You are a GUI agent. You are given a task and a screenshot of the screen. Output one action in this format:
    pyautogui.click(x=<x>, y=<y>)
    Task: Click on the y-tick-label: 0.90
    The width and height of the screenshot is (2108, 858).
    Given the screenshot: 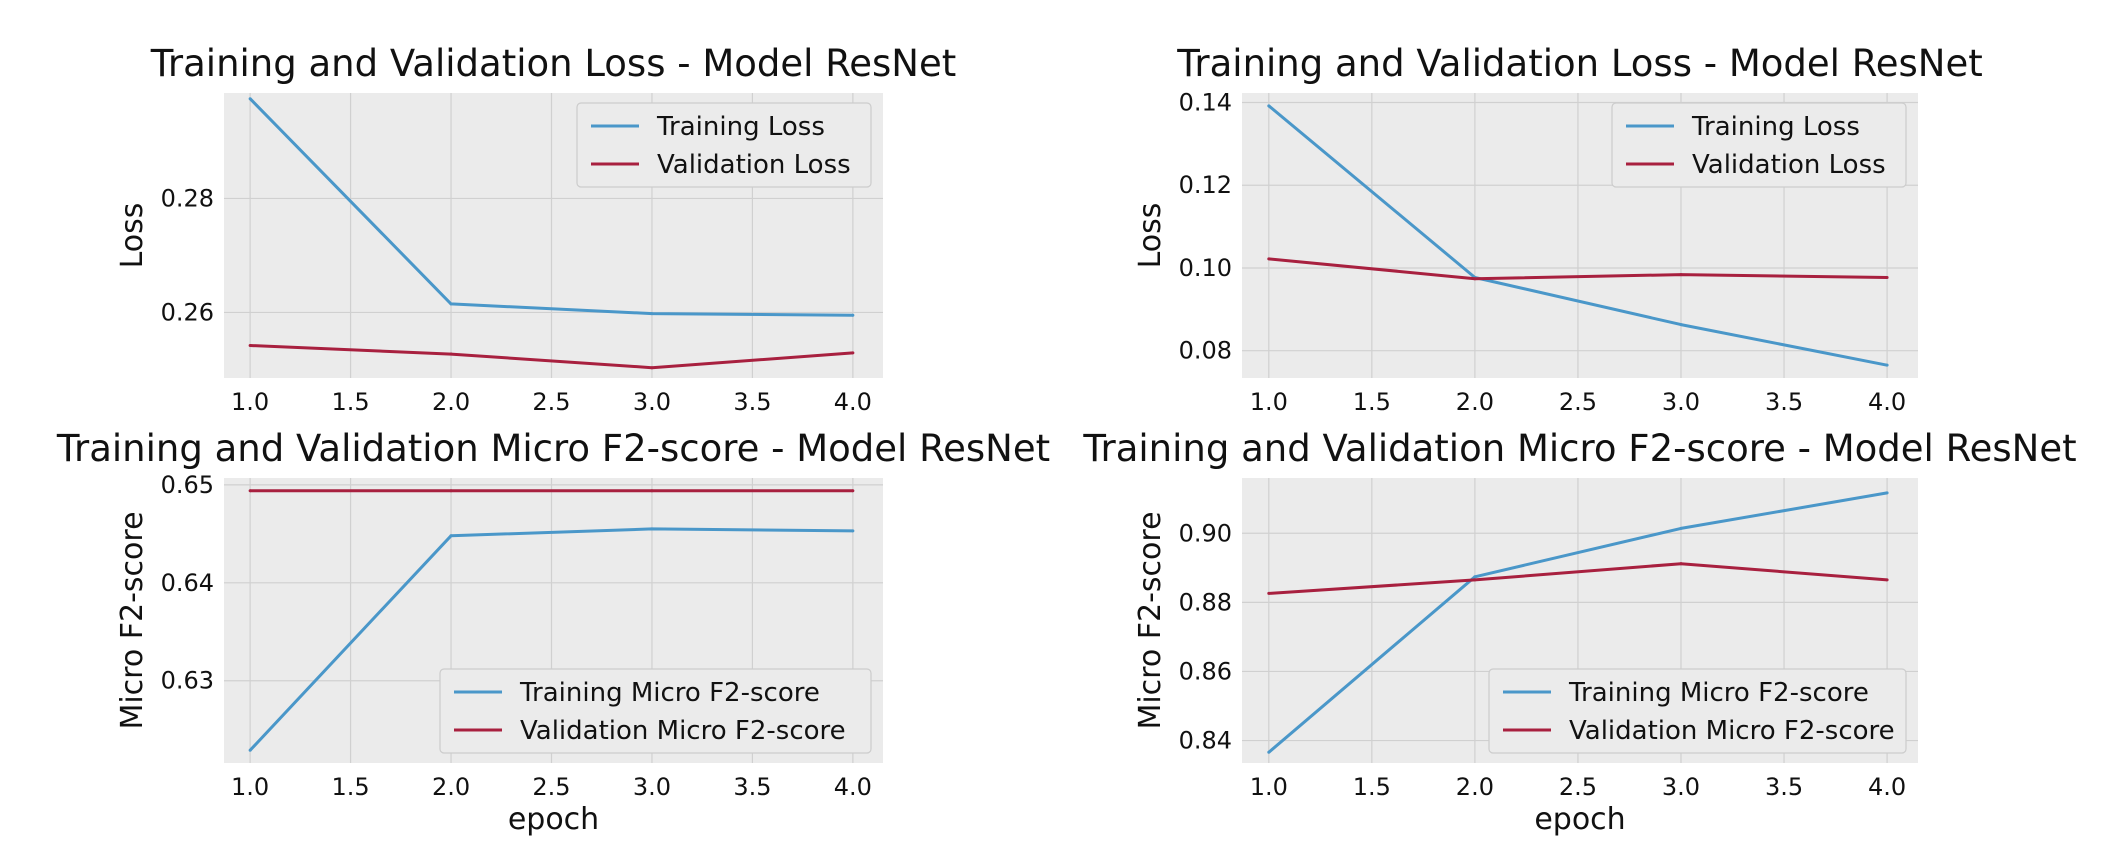 What is the action you would take?
    pyautogui.click(x=1205, y=533)
    